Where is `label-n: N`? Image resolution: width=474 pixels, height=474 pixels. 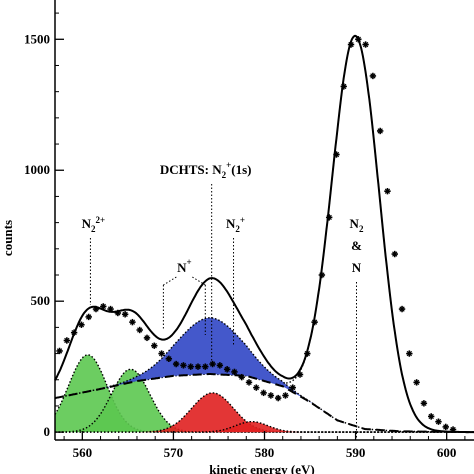 label-n: N is located at coordinates (357, 267).